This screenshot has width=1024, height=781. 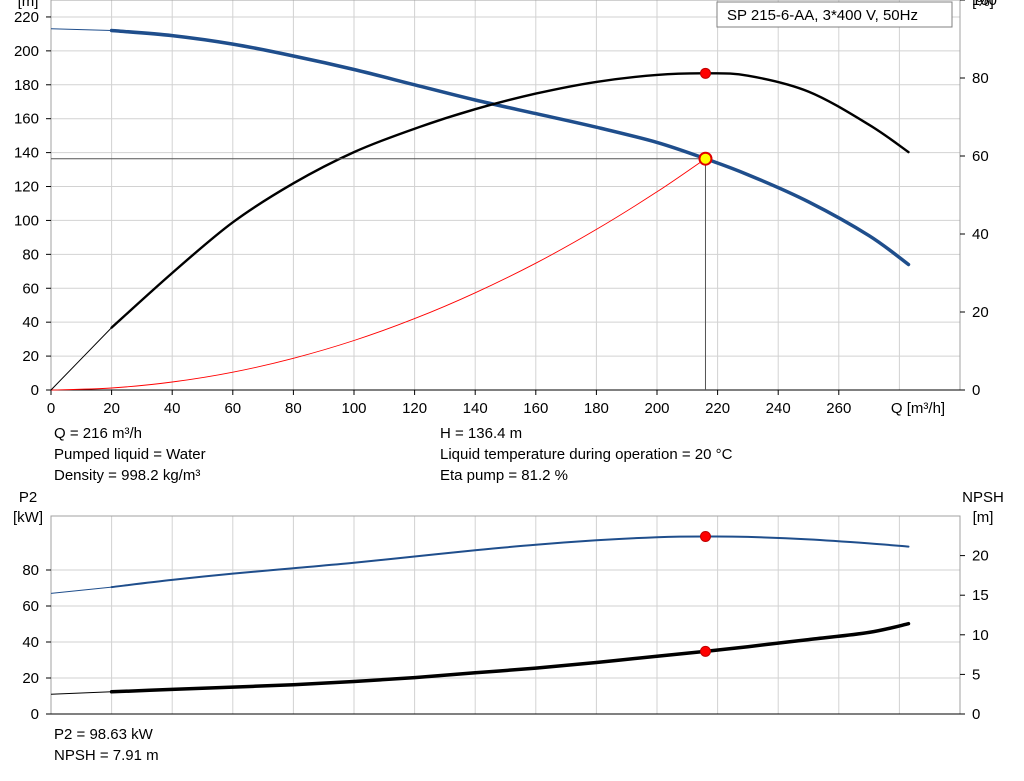 What do you see at coordinates (28, 5) in the screenshot?
I see `y-left-axis-unit: [m]` at bounding box center [28, 5].